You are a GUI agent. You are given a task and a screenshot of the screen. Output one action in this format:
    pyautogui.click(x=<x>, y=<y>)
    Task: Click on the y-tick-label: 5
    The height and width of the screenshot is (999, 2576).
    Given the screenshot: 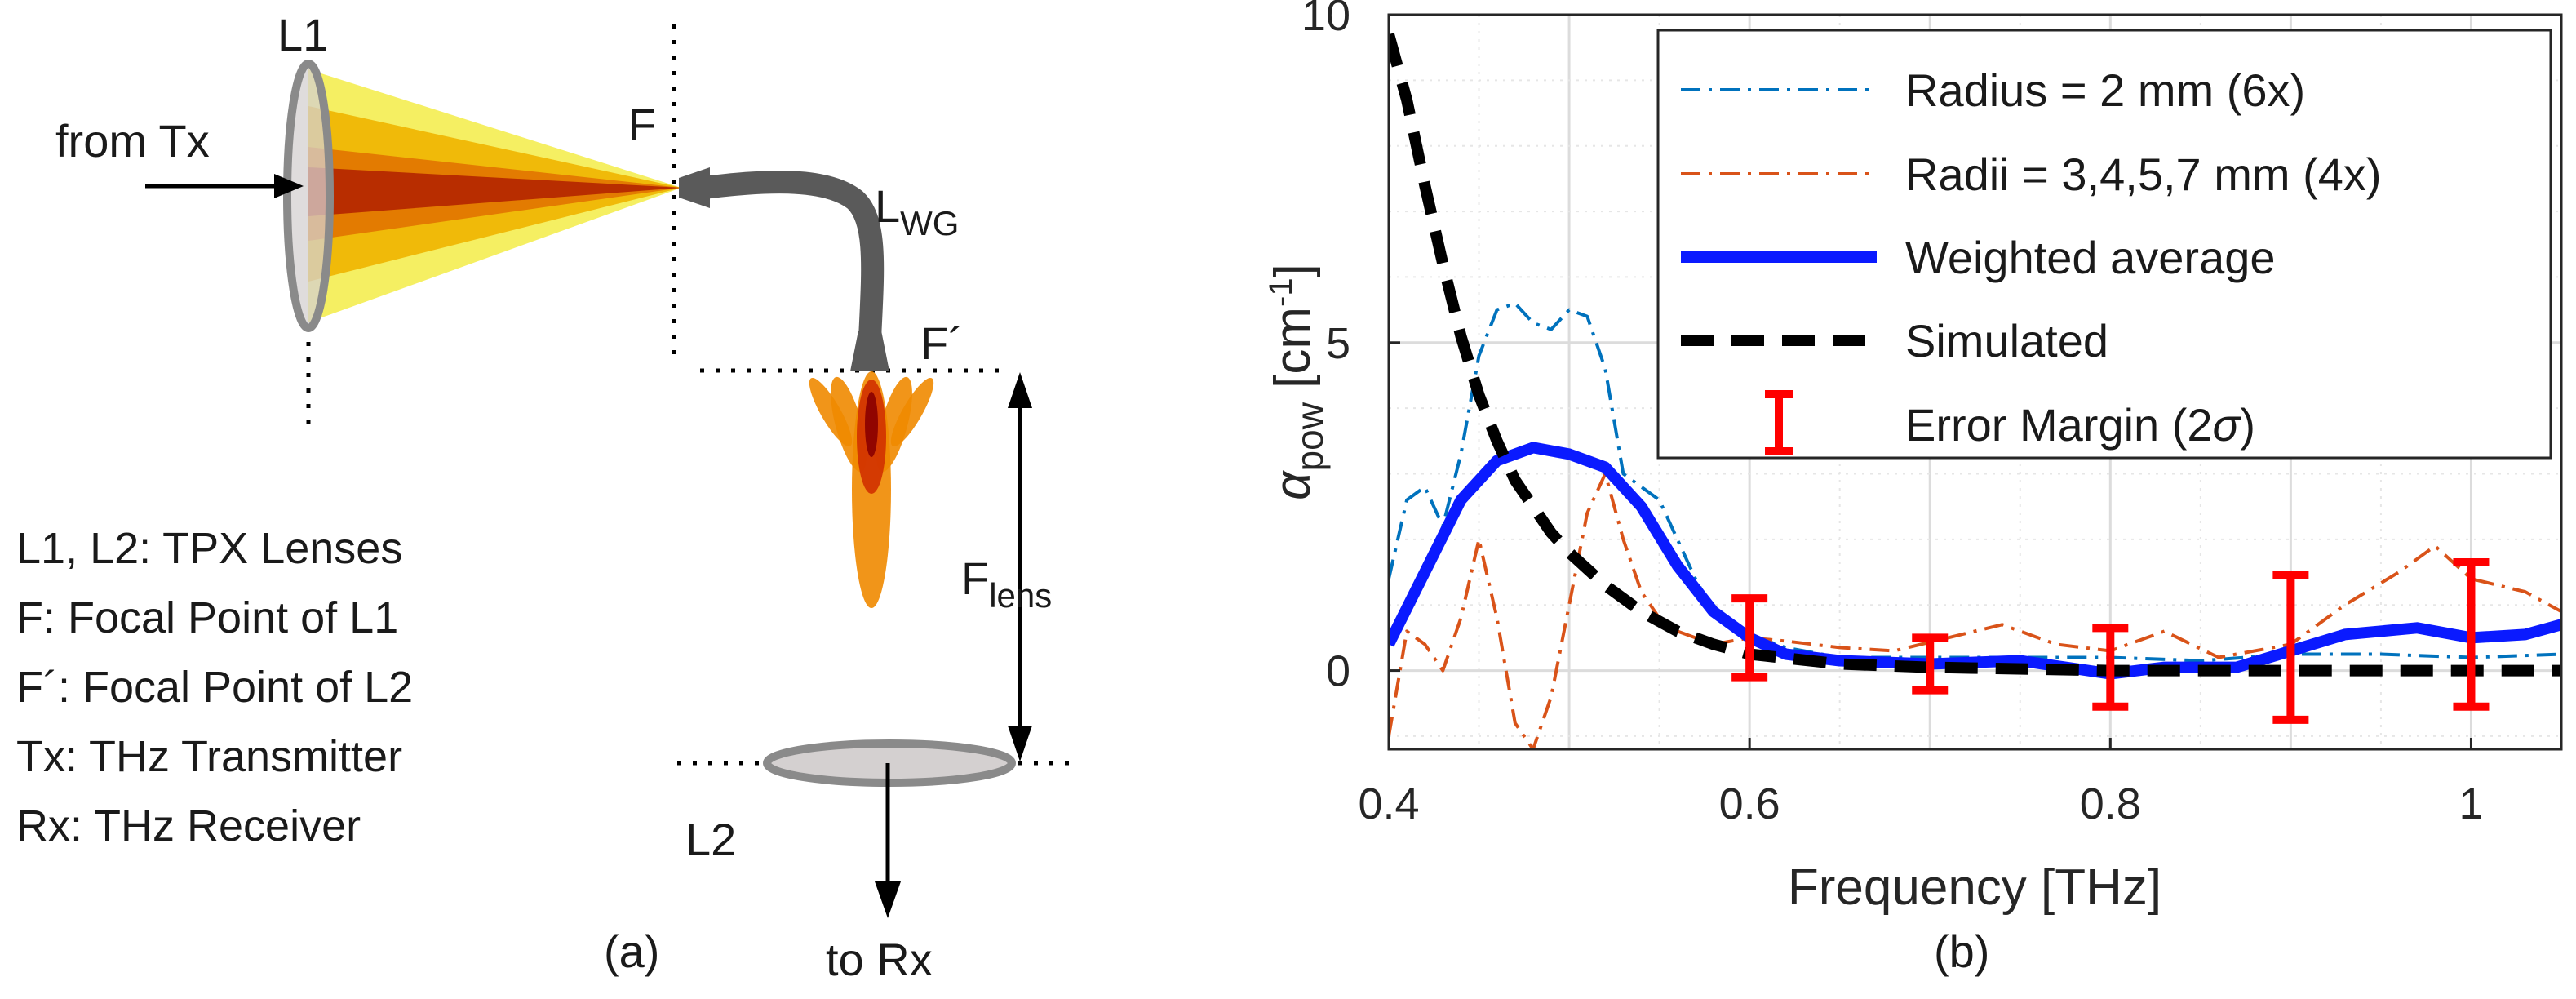 What is the action you would take?
    pyautogui.click(x=1338, y=343)
    